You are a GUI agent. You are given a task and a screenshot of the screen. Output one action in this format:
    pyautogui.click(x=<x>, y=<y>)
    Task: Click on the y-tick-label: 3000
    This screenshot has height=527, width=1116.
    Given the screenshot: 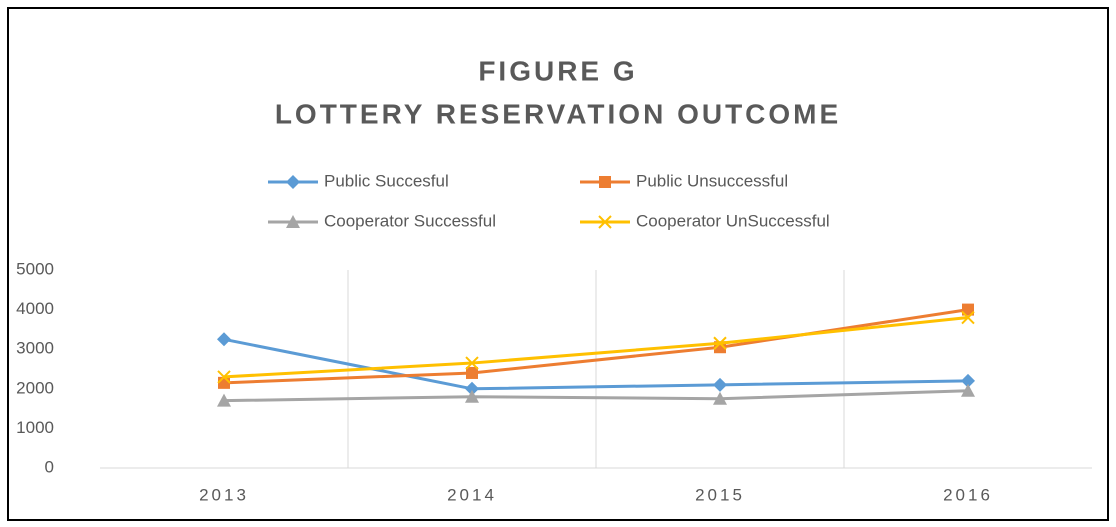 What is the action you would take?
    pyautogui.click(x=35, y=348)
    